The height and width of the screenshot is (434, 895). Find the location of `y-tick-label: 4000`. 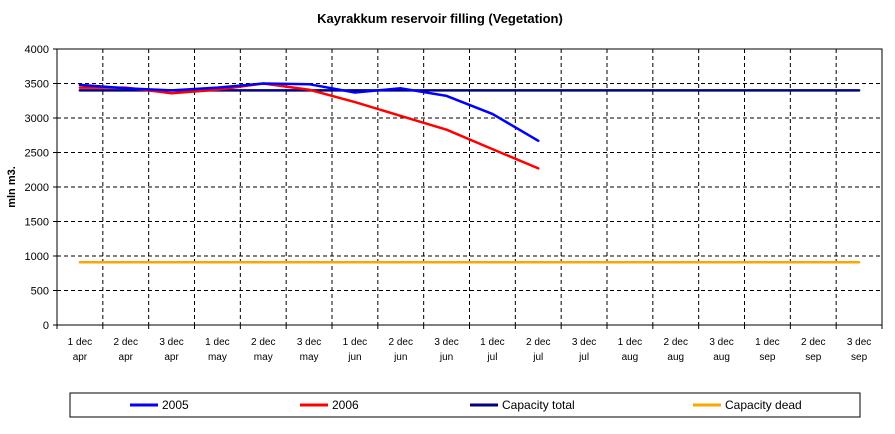

y-tick-label: 4000 is located at coordinates (37, 50).